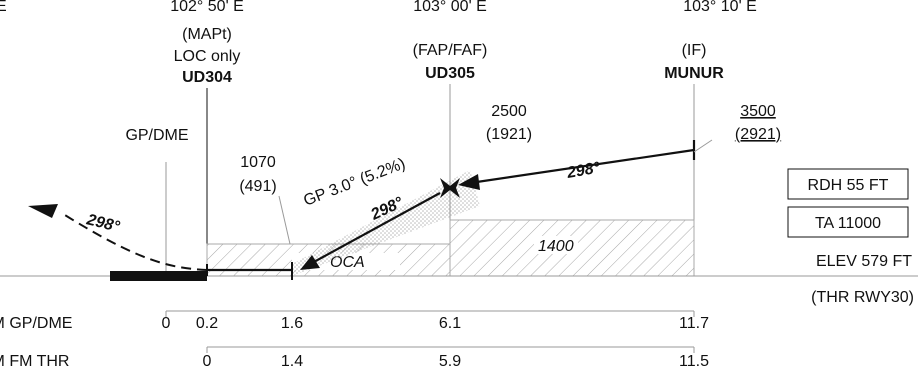 This screenshot has height=376, width=918. I want to click on thr-scale: NM FM THR 0 1.4 5.9 11.5, so click(354, 358).